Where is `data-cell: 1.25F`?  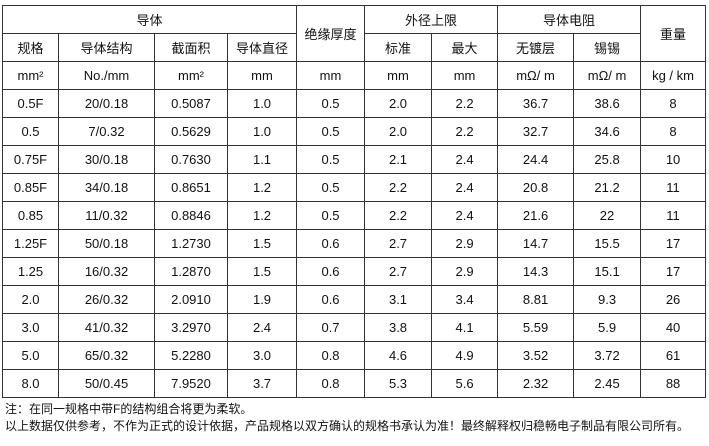 data-cell: 1.25F is located at coordinates (30, 243).